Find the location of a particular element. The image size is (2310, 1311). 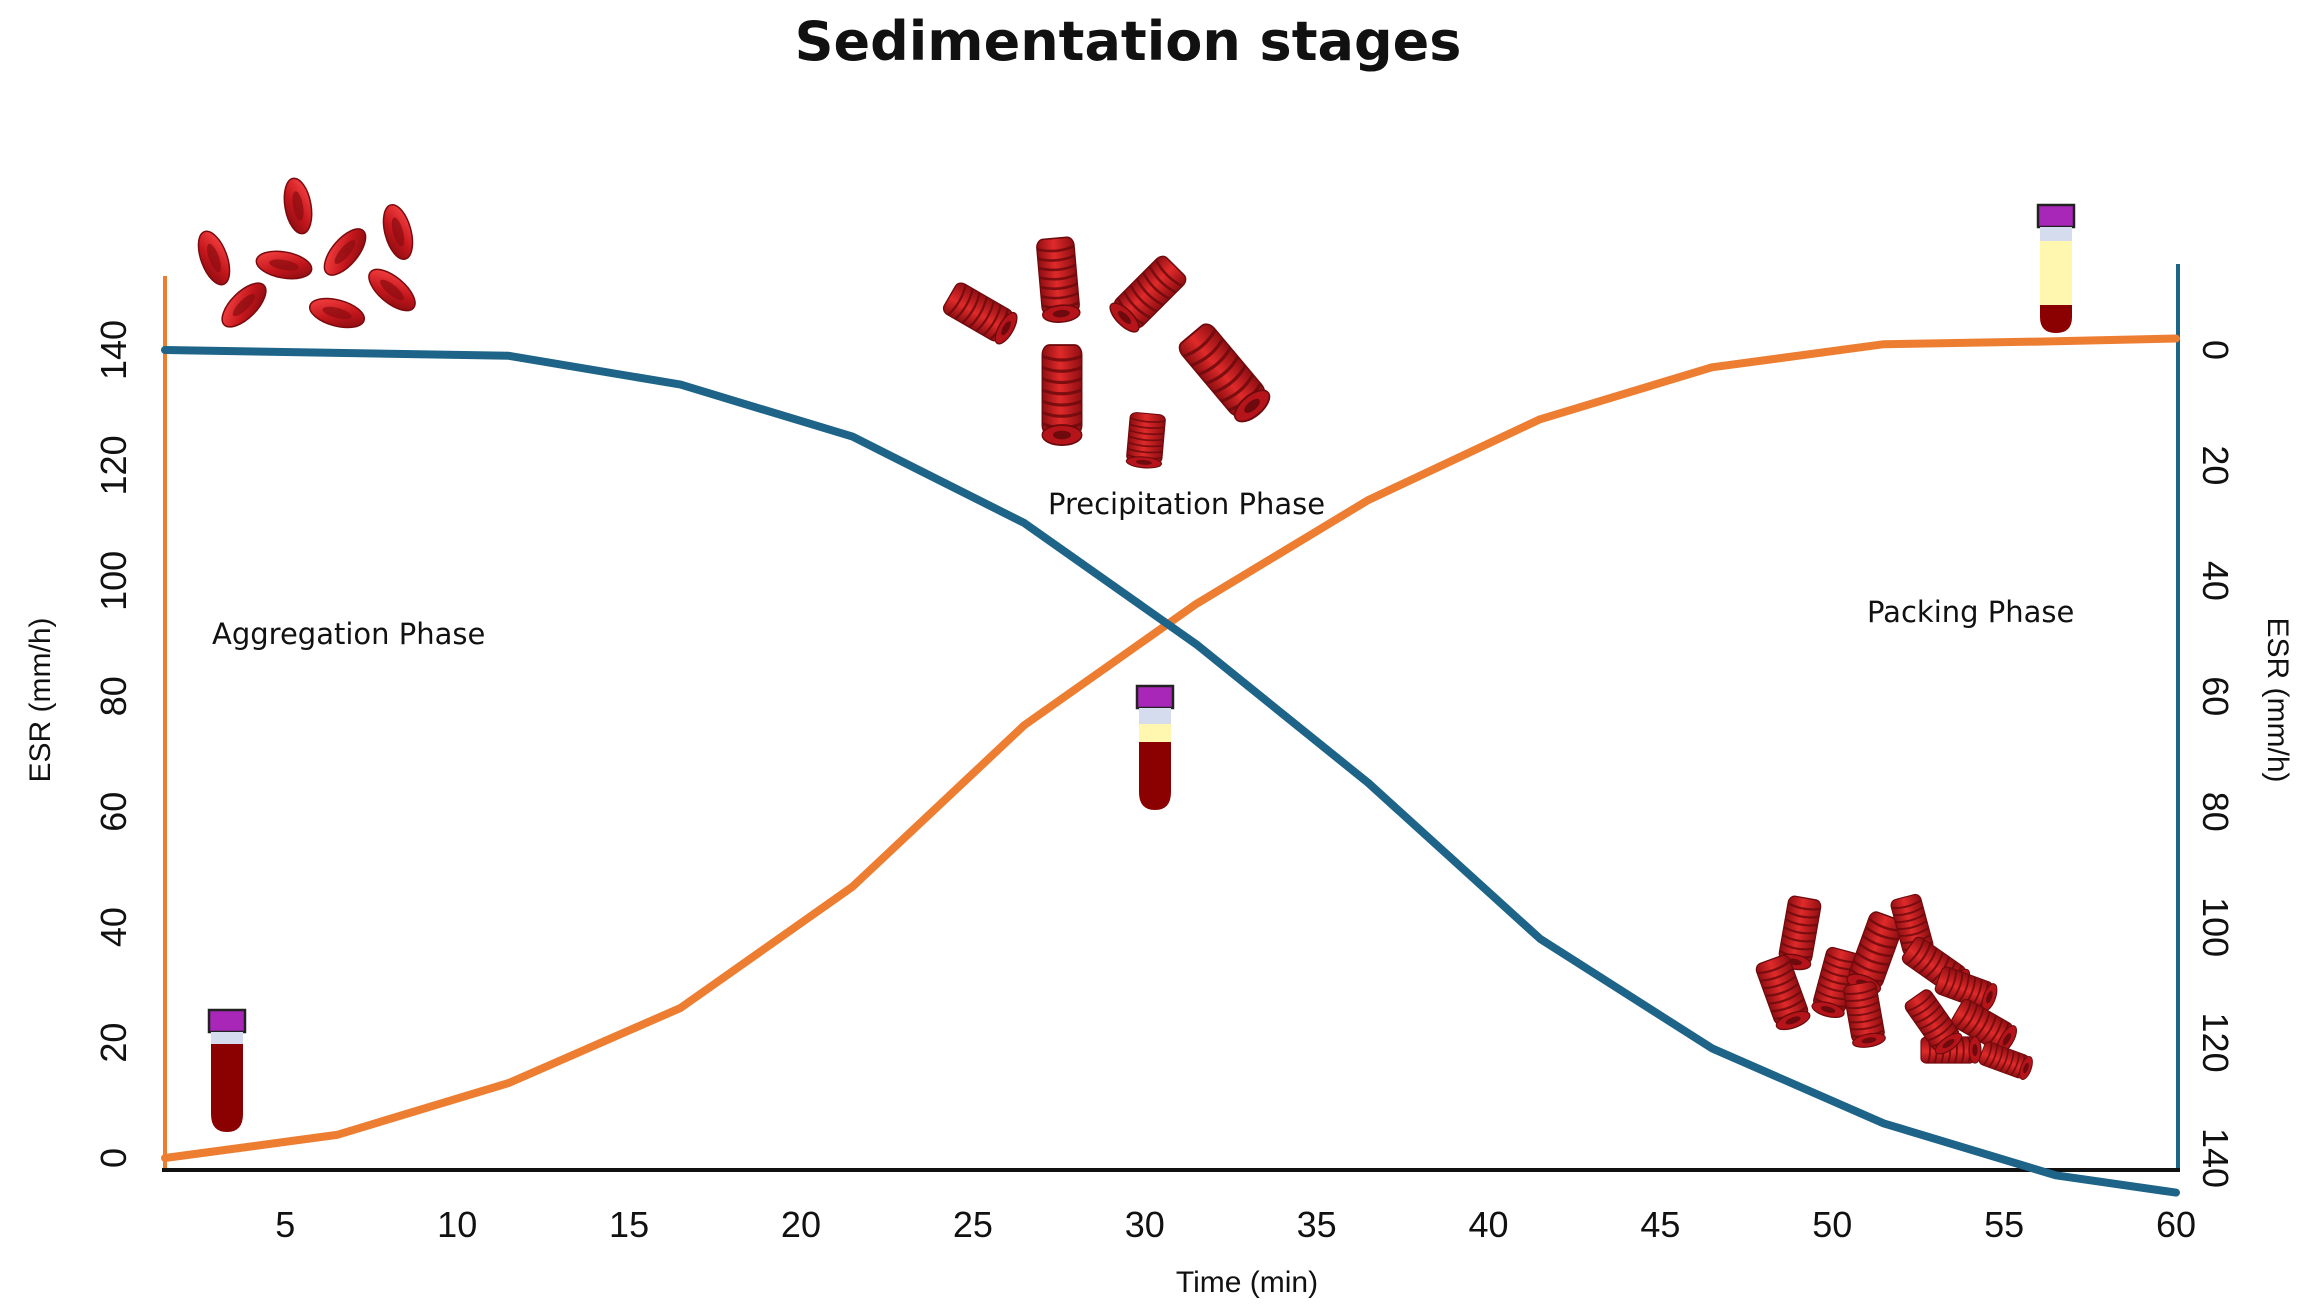

right-y-tick-label: 120 is located at coordinates (2215, 1043).